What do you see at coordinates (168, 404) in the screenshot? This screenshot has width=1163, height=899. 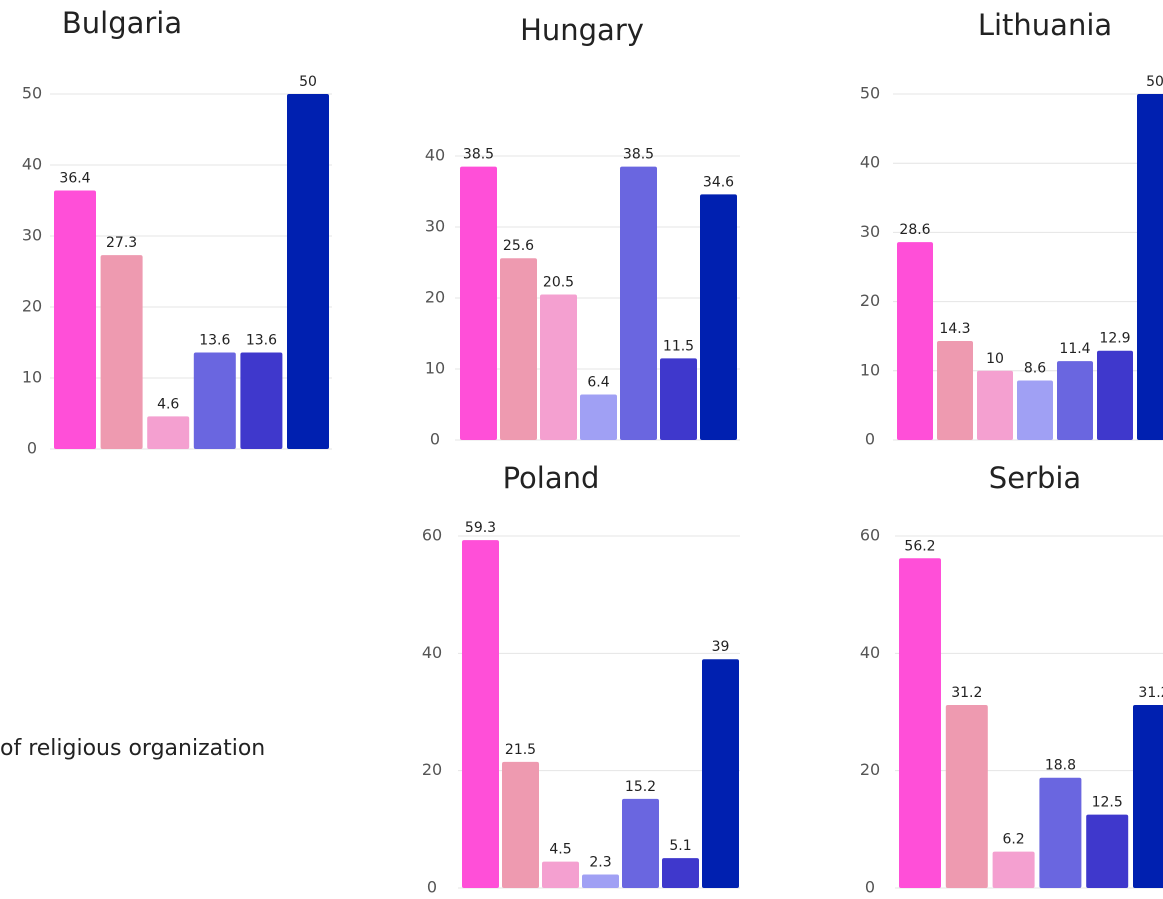 I see `value-label: 4.6` at bounding box center [168, 404].